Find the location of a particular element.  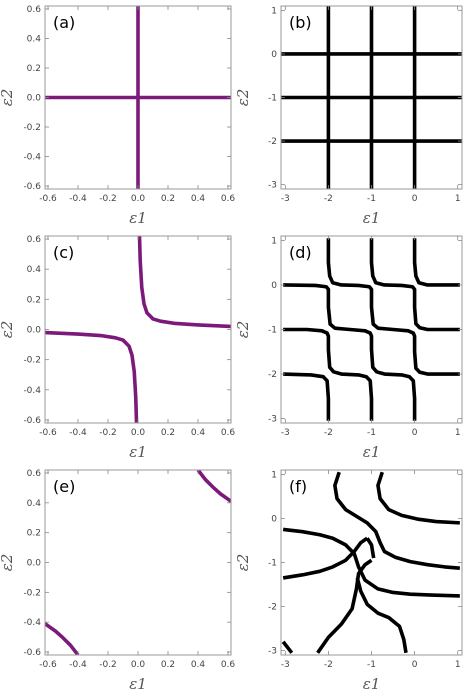

x-tick-label: -2 is located at coordinates (328, 665).